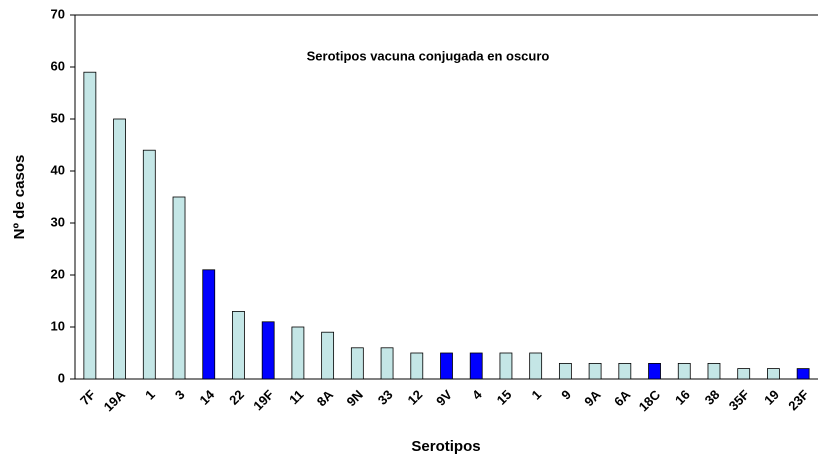  I want to click on x-tick-label: 22, so click(236, 397).